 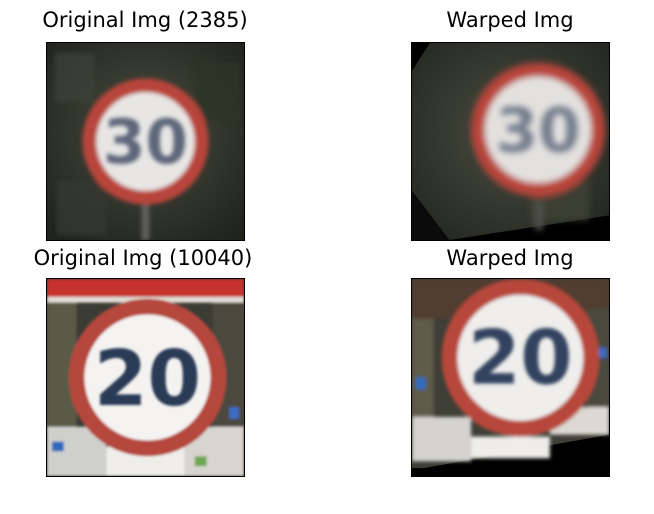 I want to click on image-warped-20: 20, so click(x=510, y=377).